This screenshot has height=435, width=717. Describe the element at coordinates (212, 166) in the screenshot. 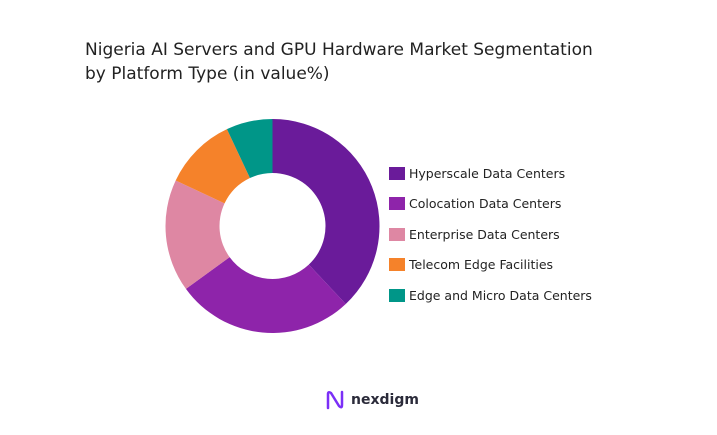

I see `donut-slice-telecom-edge-facilities` at that location.